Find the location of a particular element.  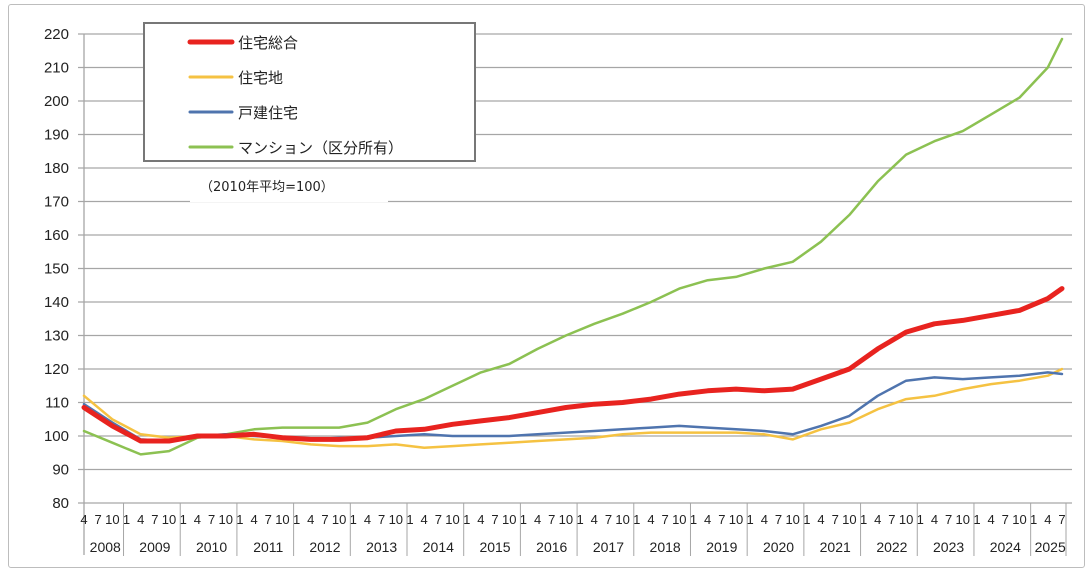

y-tick-label: 170 is located at coordinates (56, 202).